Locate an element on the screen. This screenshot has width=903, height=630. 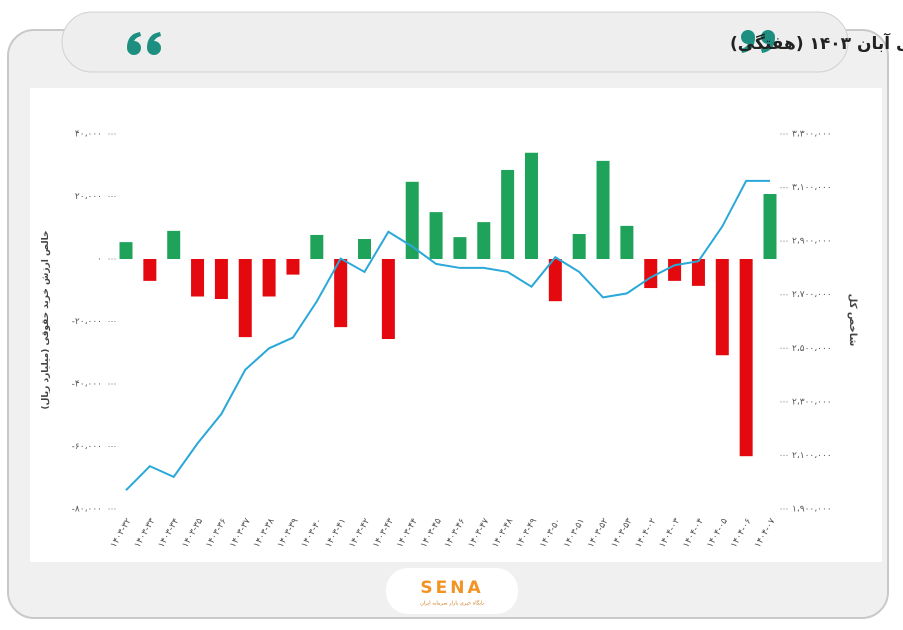
y2-tick-label: ۲،۱۰۰،۰۰۰ is located at coordinates (812, 456).